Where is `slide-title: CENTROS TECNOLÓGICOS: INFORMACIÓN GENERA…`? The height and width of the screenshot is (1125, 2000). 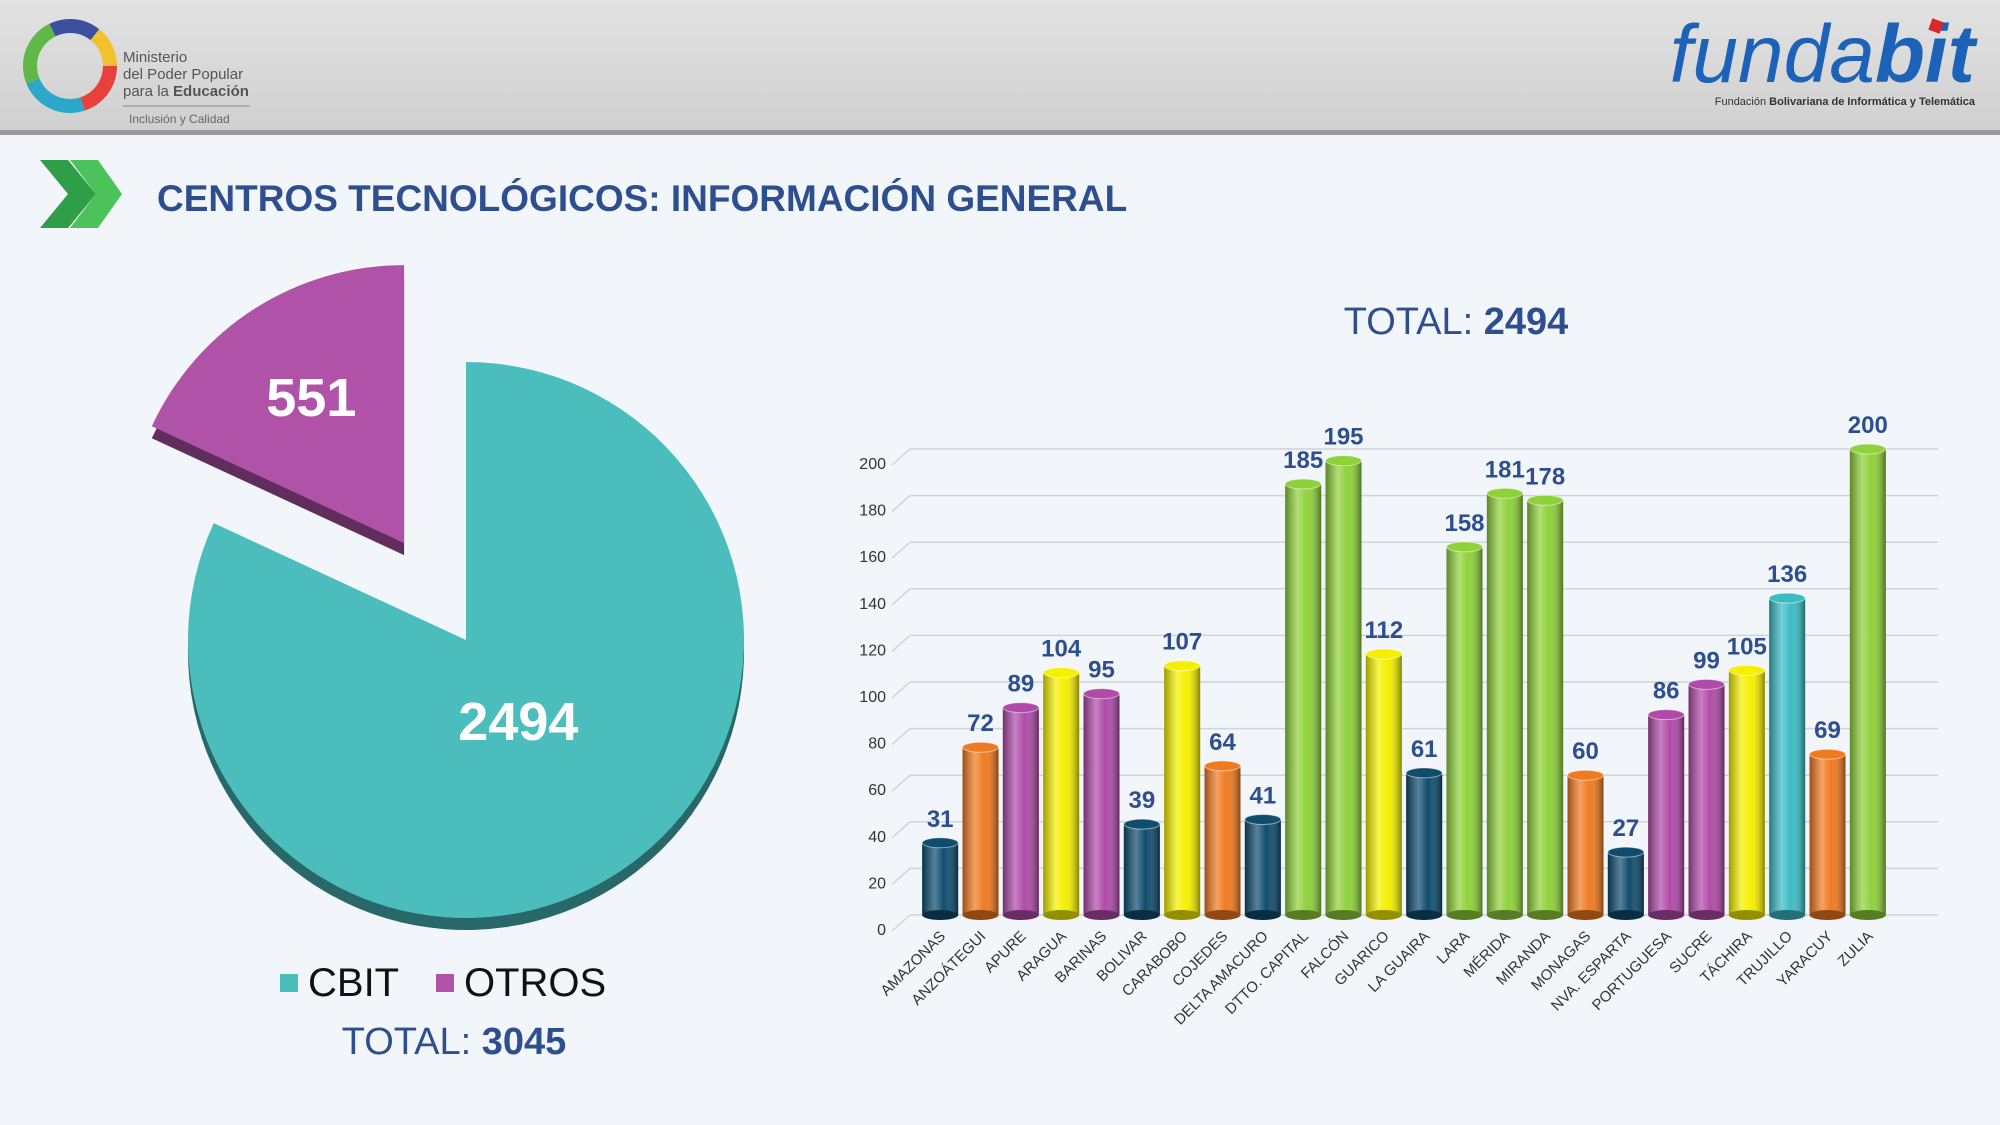
slide-title: CENTROS TECNOLÓGICOS: INFORMACIÓN GENERA… is located at coordinates (642, 198).